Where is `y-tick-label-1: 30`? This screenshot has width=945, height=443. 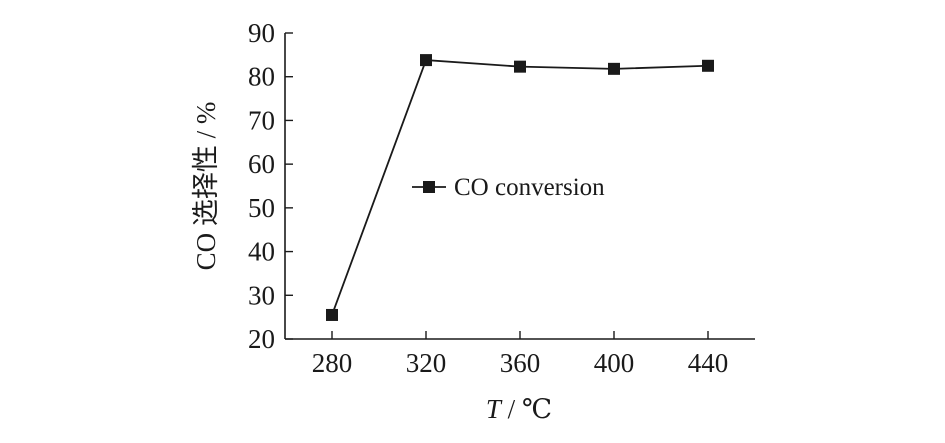
y-tick-label-1: 30 is located at coordinates (261, 295).